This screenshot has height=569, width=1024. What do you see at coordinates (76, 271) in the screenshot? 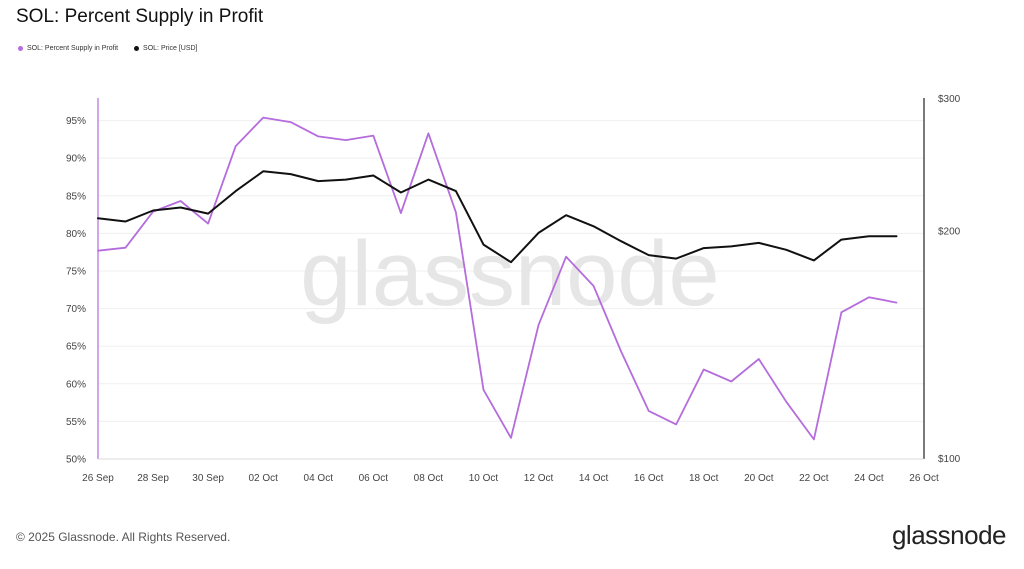
I see `y-left-tick-label: 75%` at bounding box center [76, 271].